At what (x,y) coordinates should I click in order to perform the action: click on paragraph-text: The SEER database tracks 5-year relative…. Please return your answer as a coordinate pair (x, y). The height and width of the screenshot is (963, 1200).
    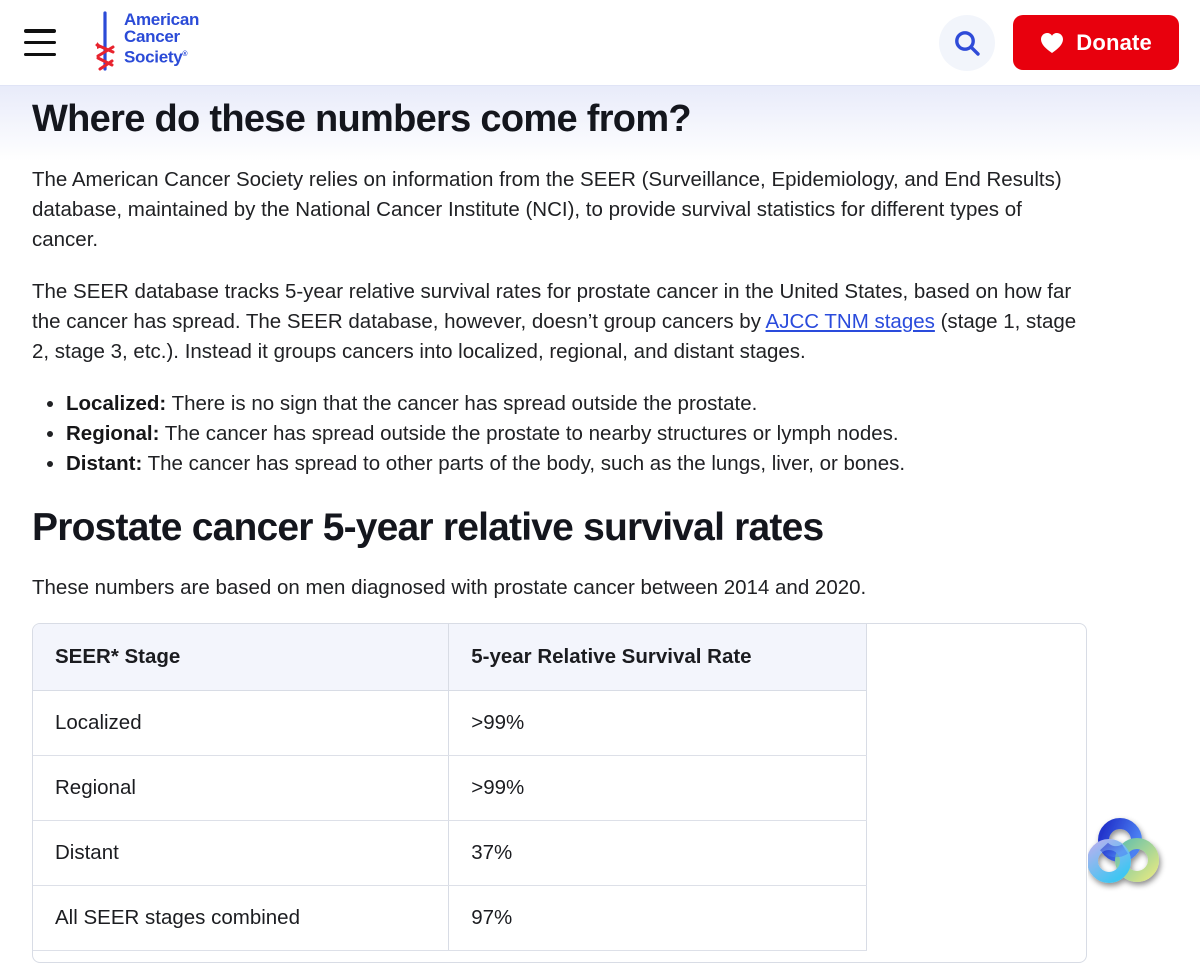
    Looking at the image, I should click on (552, 306).